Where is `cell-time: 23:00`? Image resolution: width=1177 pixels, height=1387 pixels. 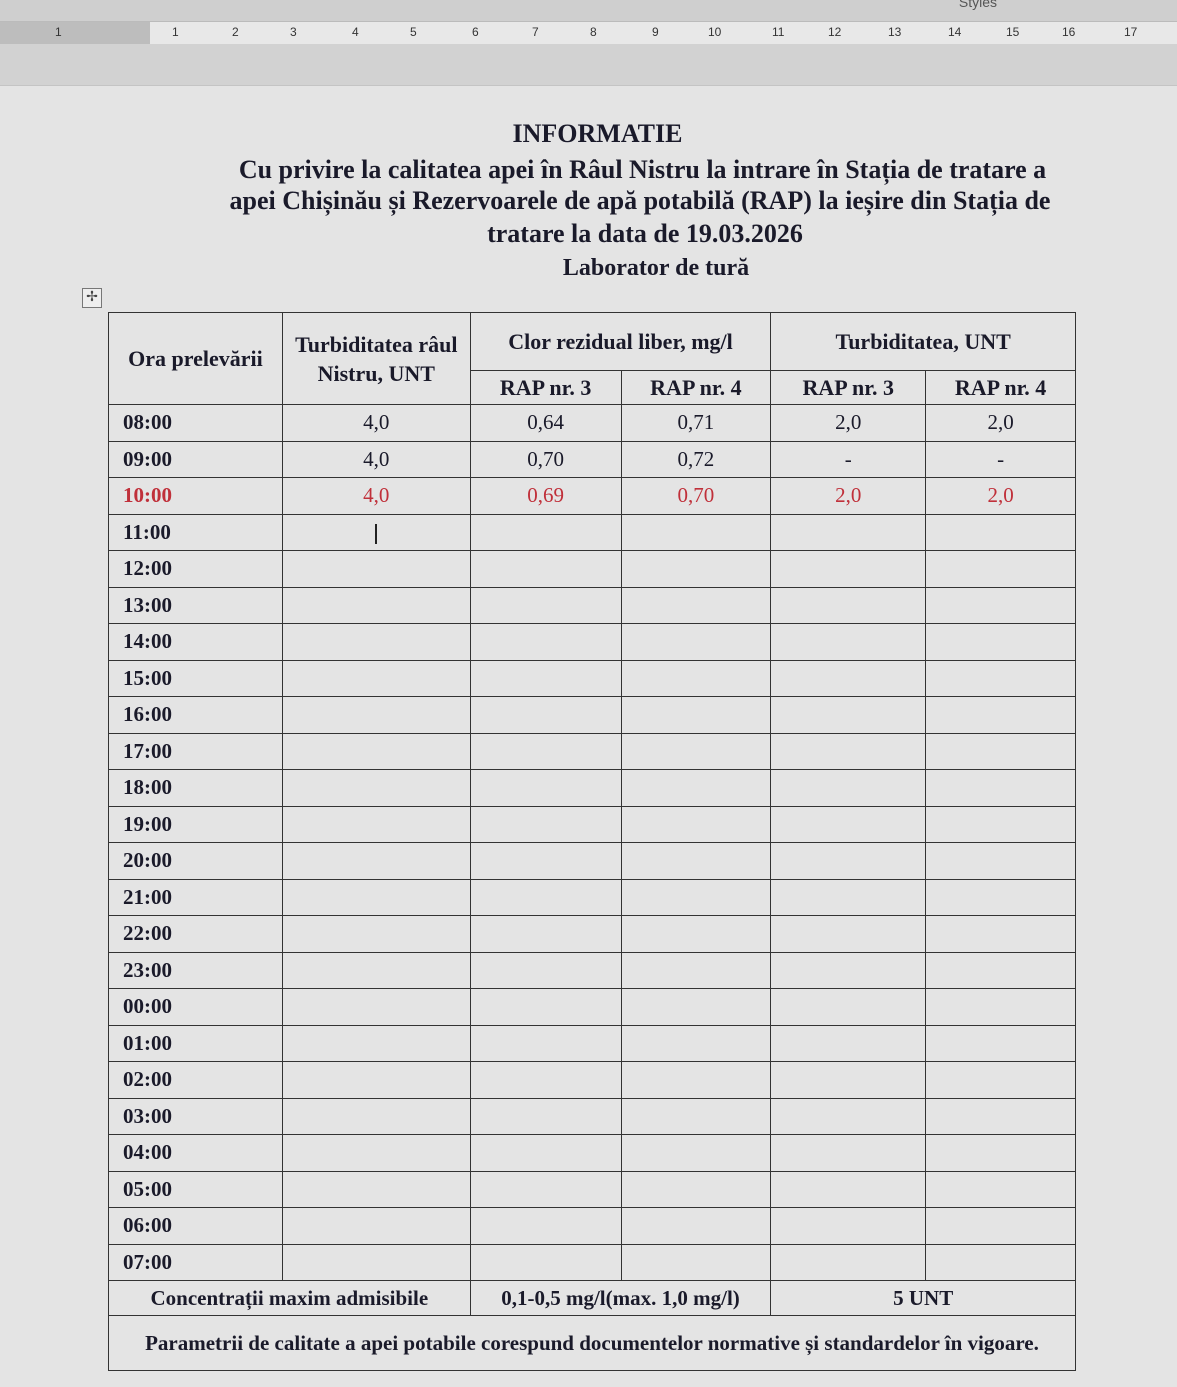 cell-time: 23:00 is located at coordinates (195, 970).